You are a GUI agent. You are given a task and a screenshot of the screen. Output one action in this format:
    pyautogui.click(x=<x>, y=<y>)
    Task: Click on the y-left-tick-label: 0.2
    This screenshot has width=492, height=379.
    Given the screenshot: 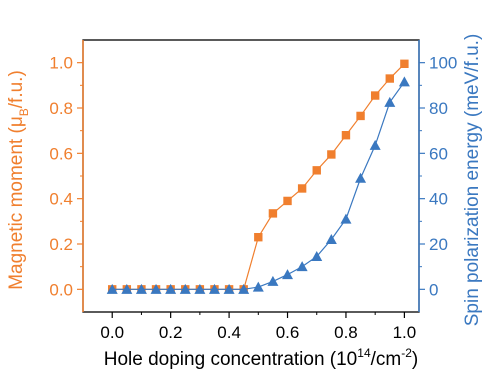 What is the action you would take?
    pyautogui.click(x=61, y=244)
    